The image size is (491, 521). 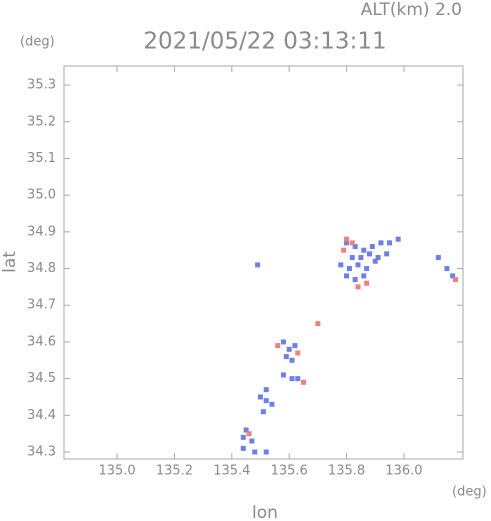 I want to click on x-unit: (deg), so click(x=469, y=492).